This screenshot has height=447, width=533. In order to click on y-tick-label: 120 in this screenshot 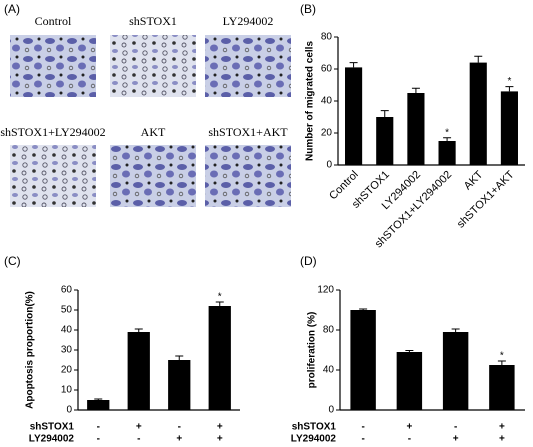, I will do `click(325, 290)`.